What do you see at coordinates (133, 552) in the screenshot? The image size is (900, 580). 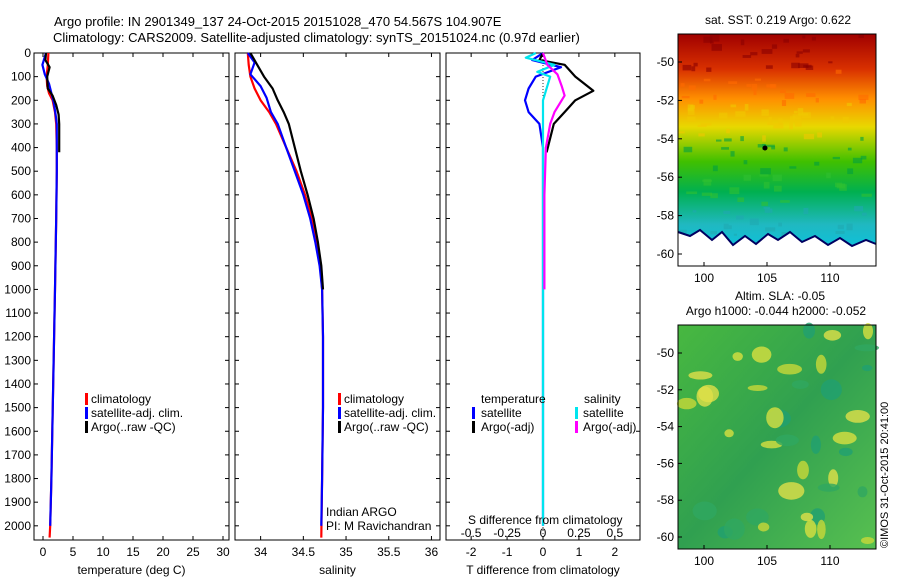 I see `x-tick-label: 15` at bounding box center [133, 552].